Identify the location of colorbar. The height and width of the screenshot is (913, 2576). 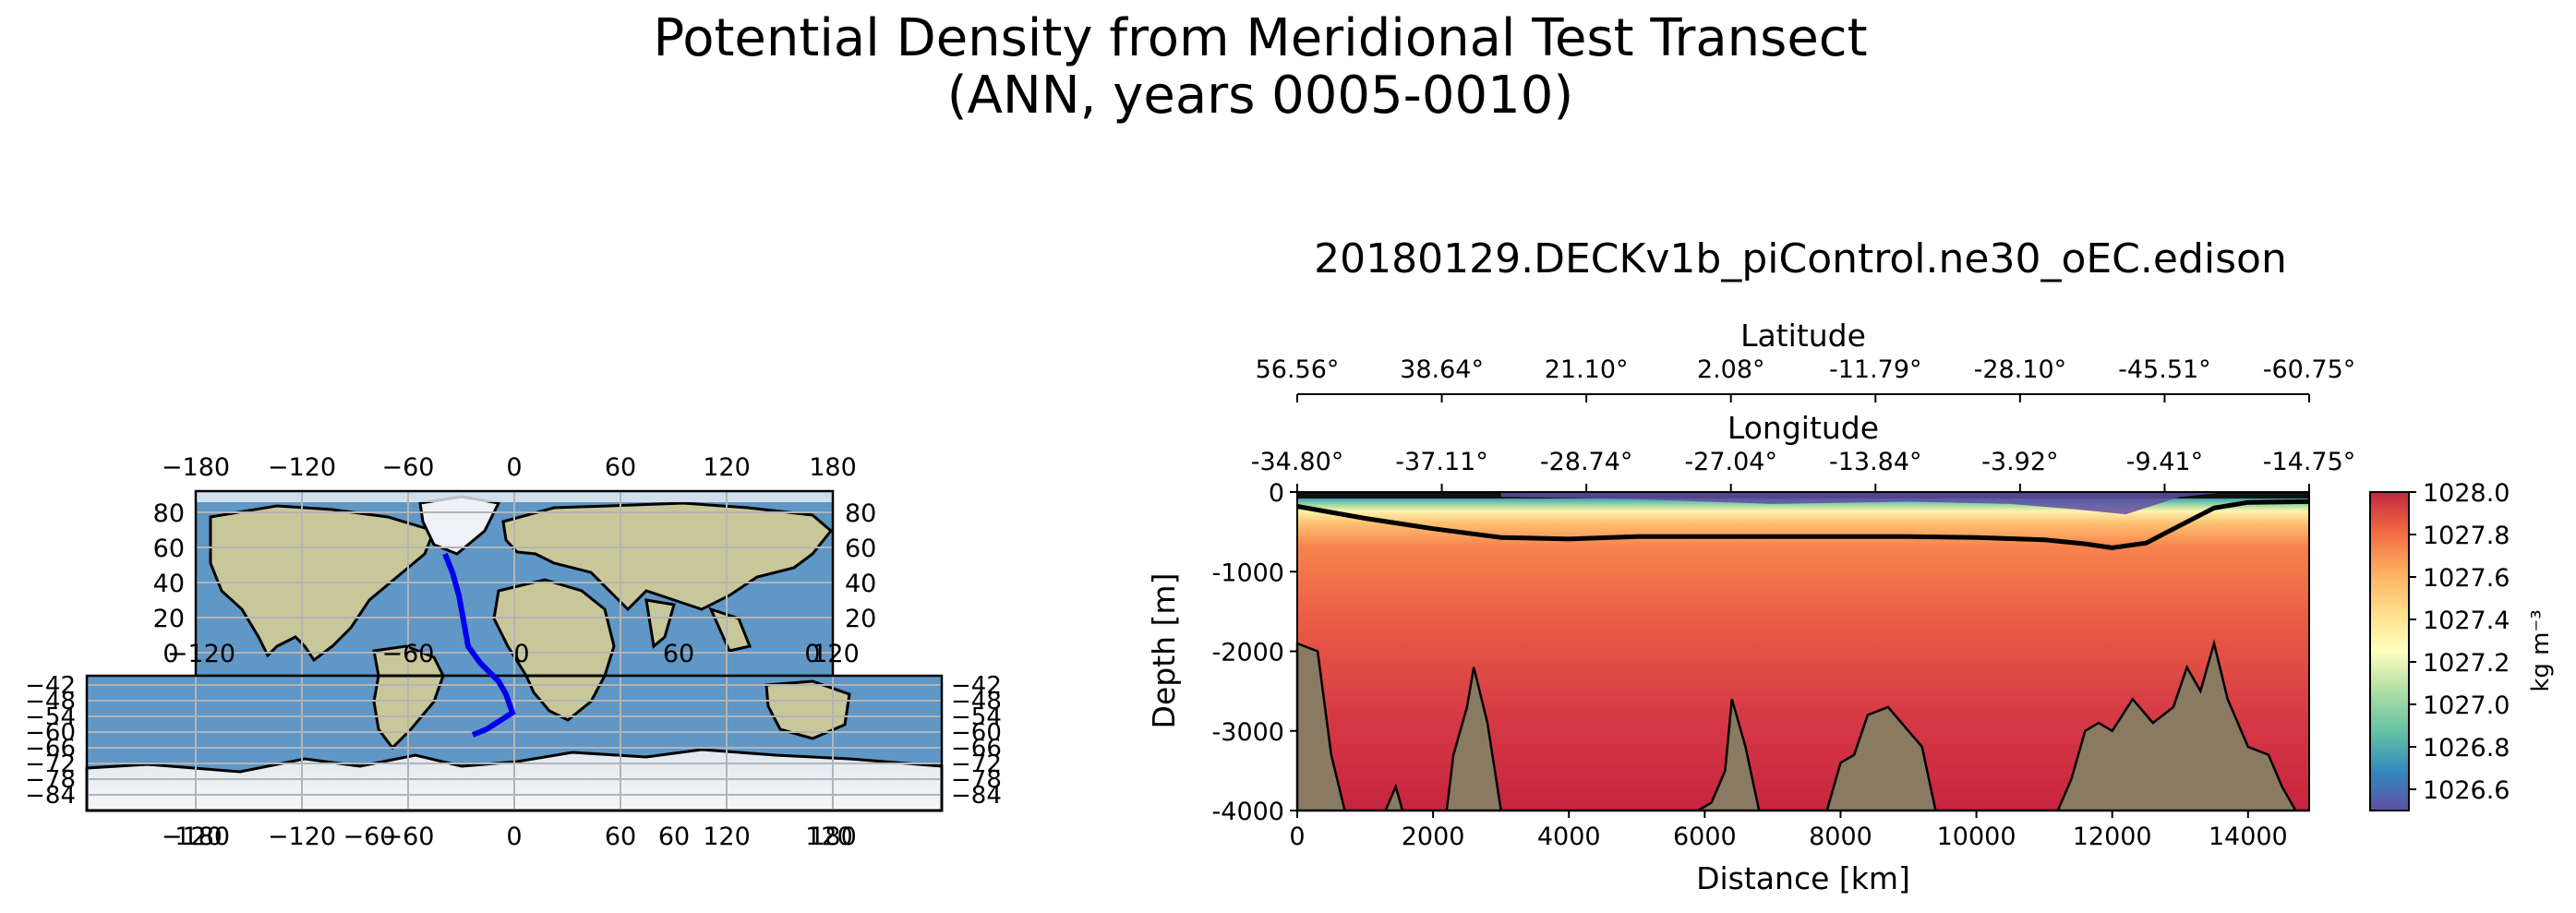
(2389, 651).